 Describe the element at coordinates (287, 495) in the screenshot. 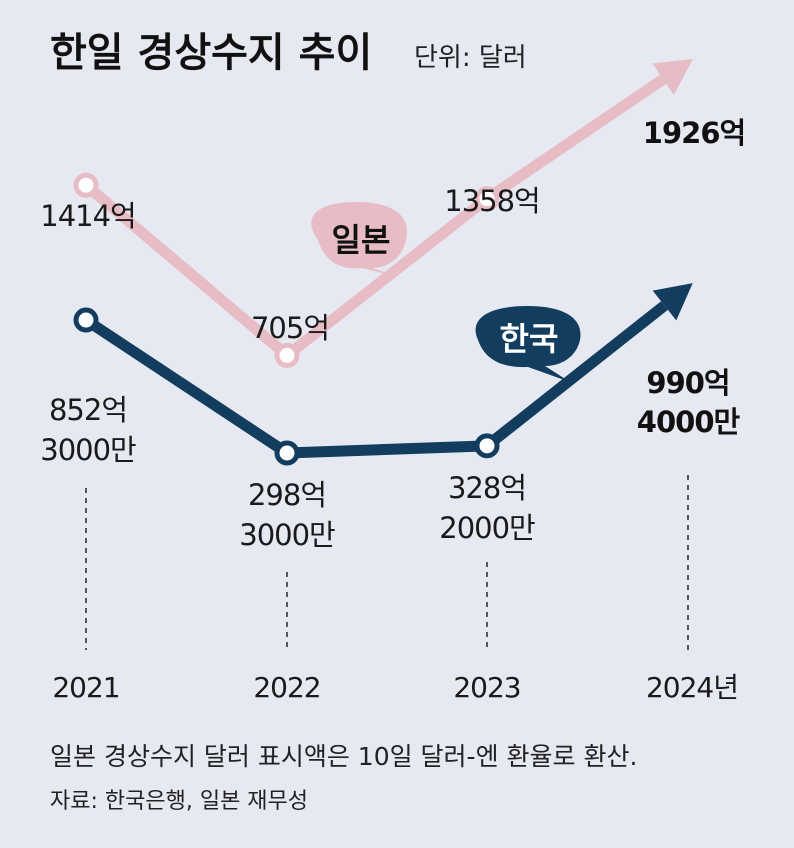

I see `data-label: 298억` at that location.